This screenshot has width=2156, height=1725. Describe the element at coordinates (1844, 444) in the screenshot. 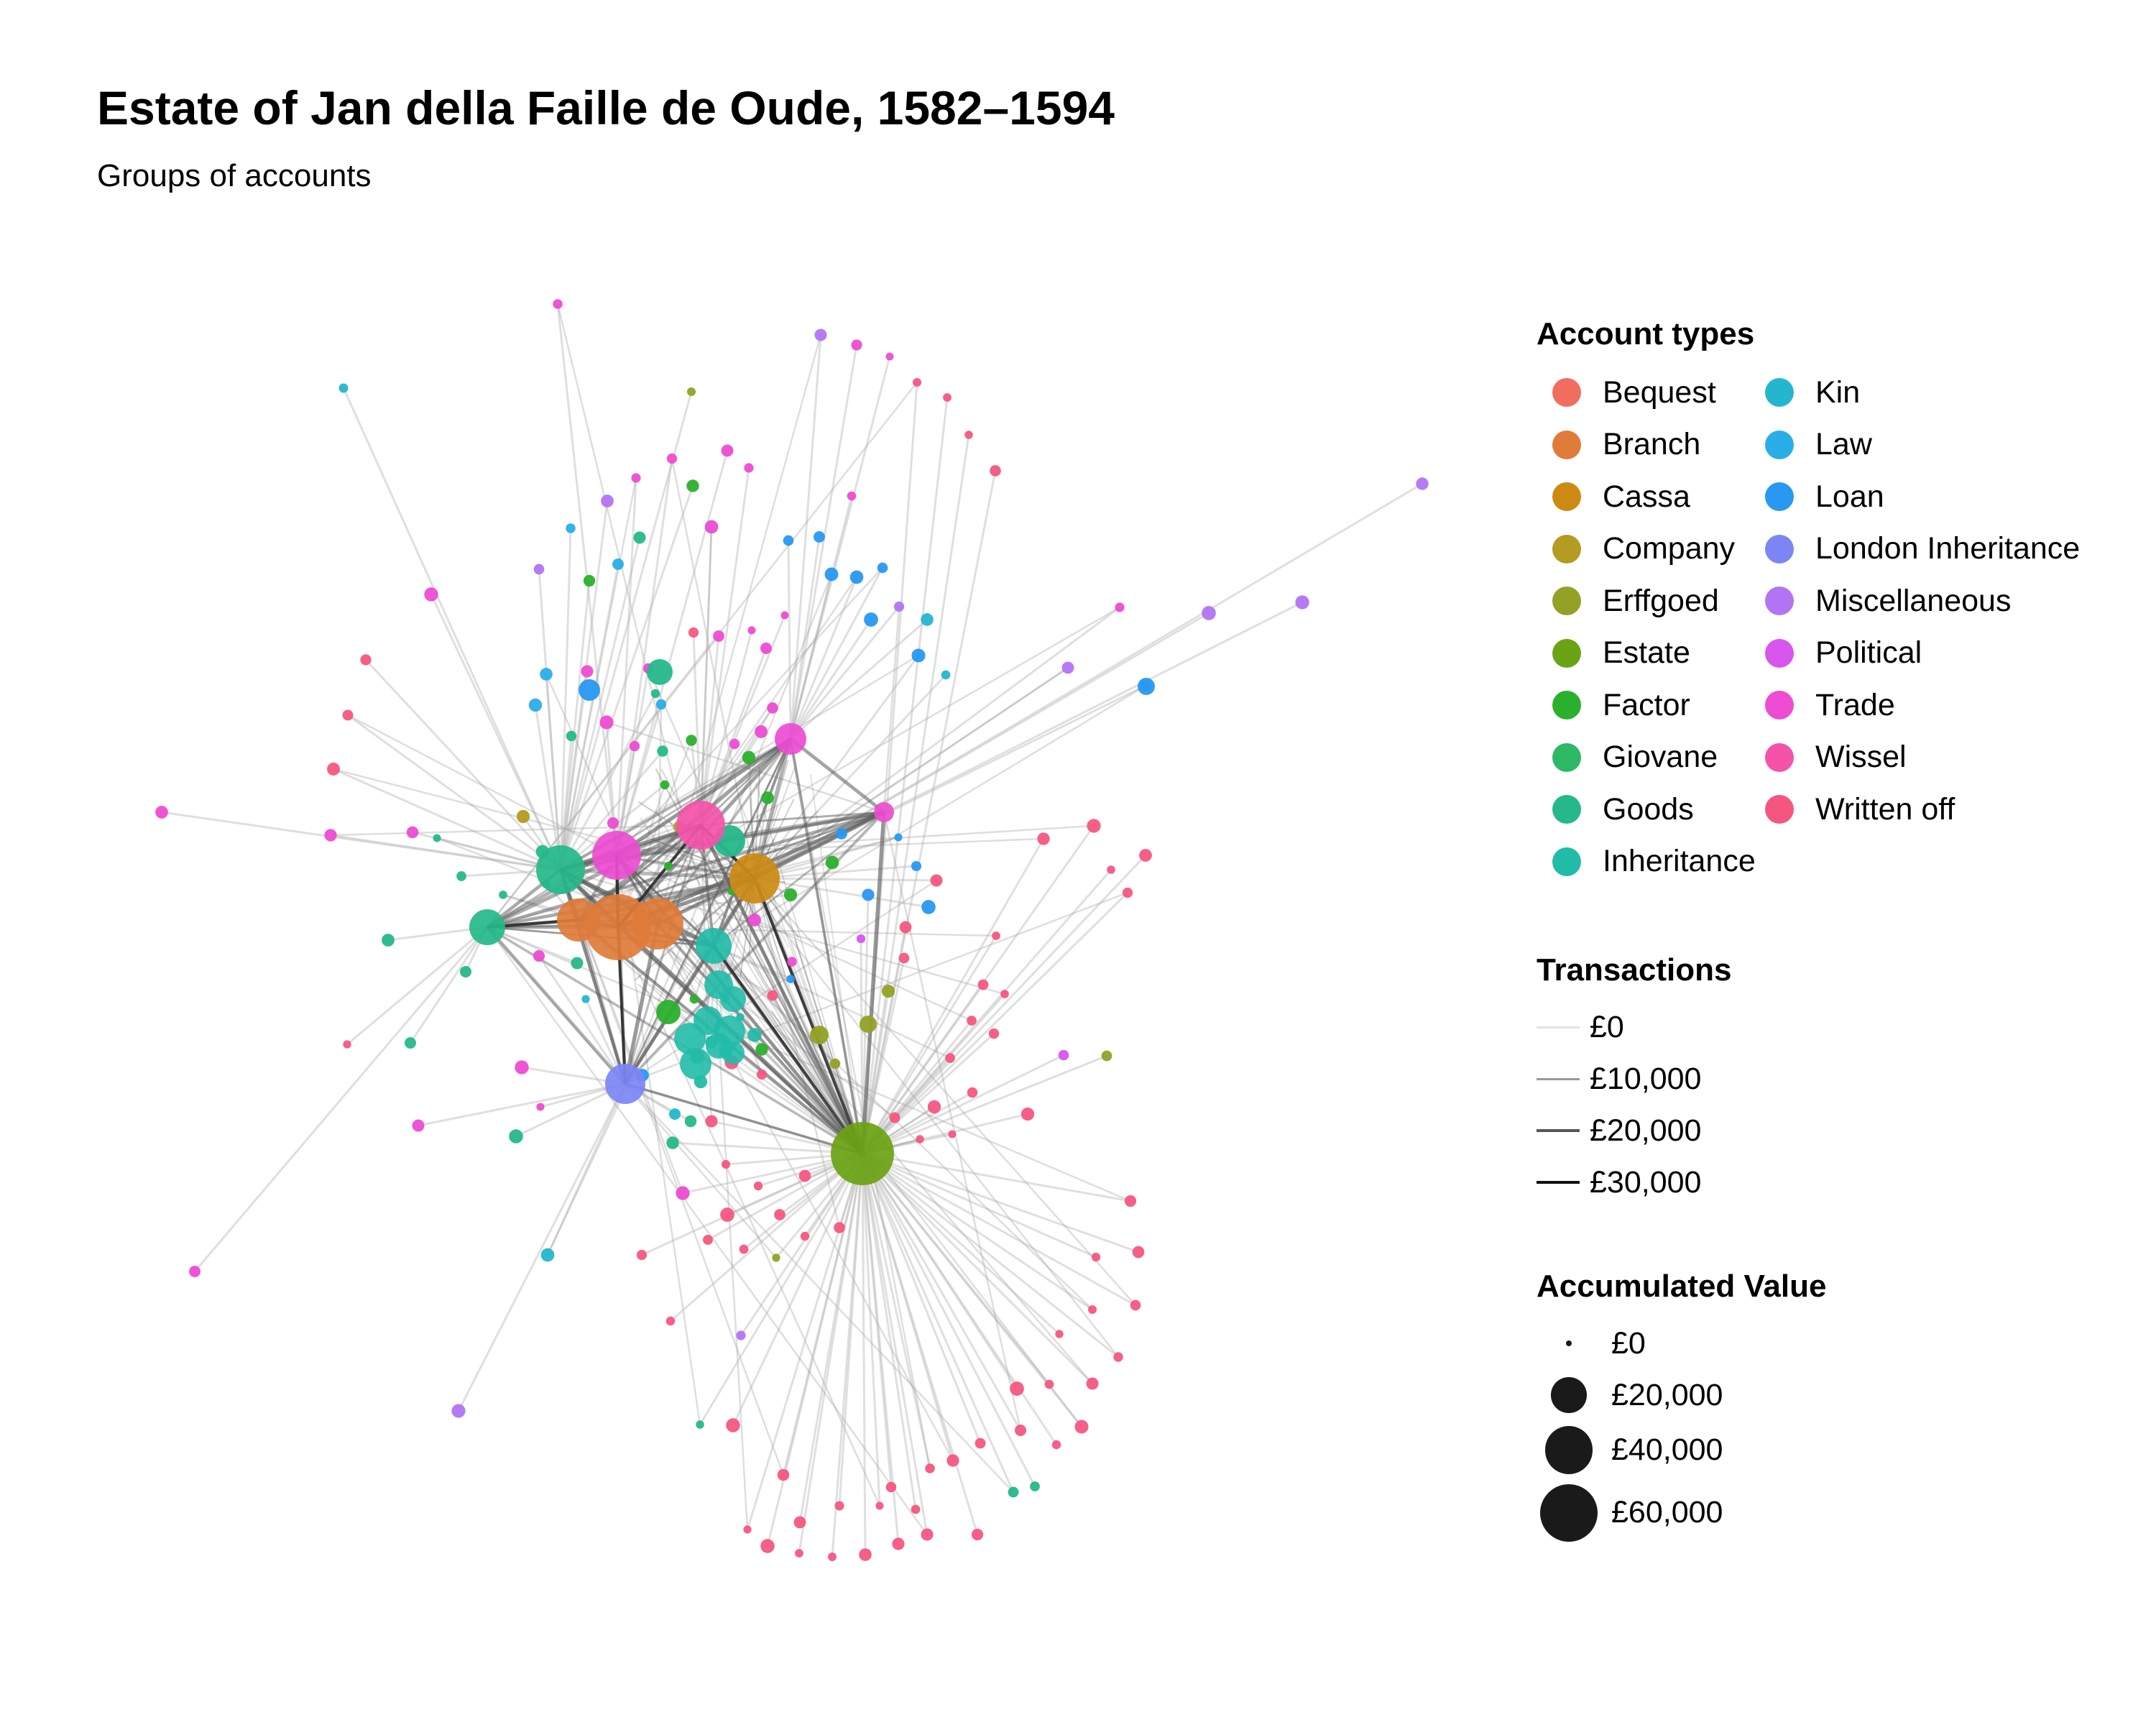

I see `legend-label: Law` at that location.